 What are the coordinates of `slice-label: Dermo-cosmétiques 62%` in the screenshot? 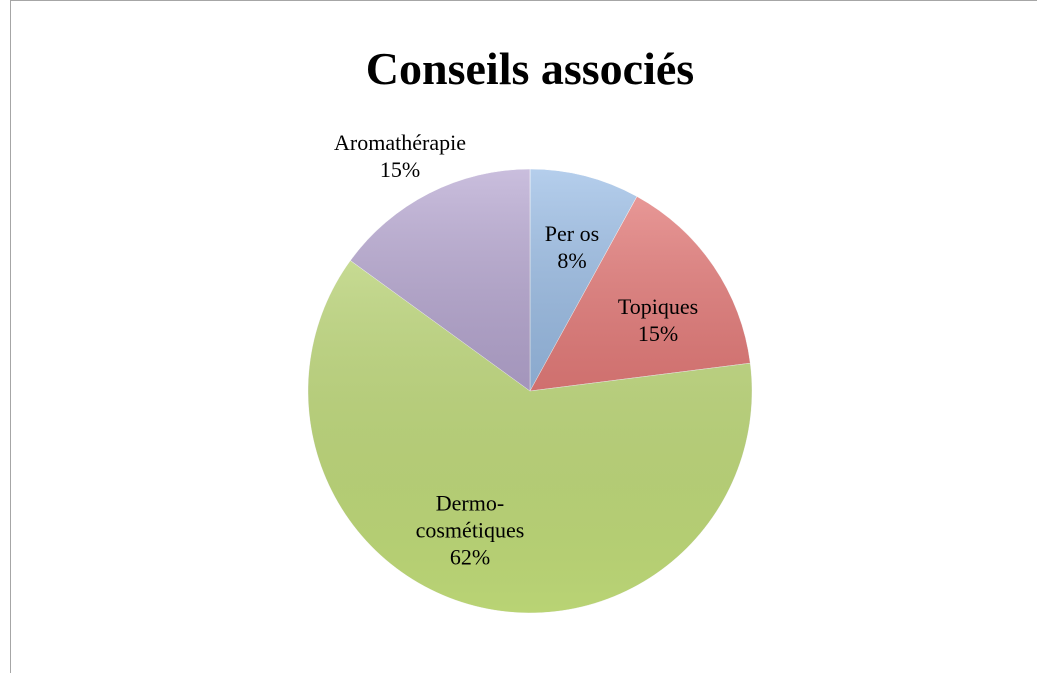 It's located at (470, 530).